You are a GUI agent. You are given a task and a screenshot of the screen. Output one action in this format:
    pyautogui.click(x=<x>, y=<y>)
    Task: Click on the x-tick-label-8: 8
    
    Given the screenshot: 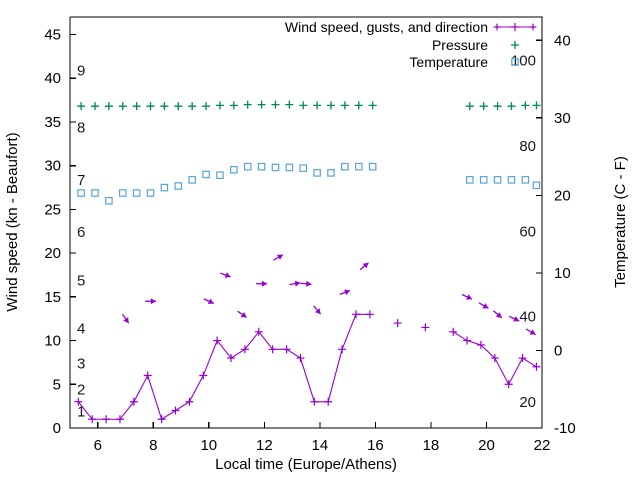 What is the action you would take?
    pyautogui.click(x=153, y=445)
    